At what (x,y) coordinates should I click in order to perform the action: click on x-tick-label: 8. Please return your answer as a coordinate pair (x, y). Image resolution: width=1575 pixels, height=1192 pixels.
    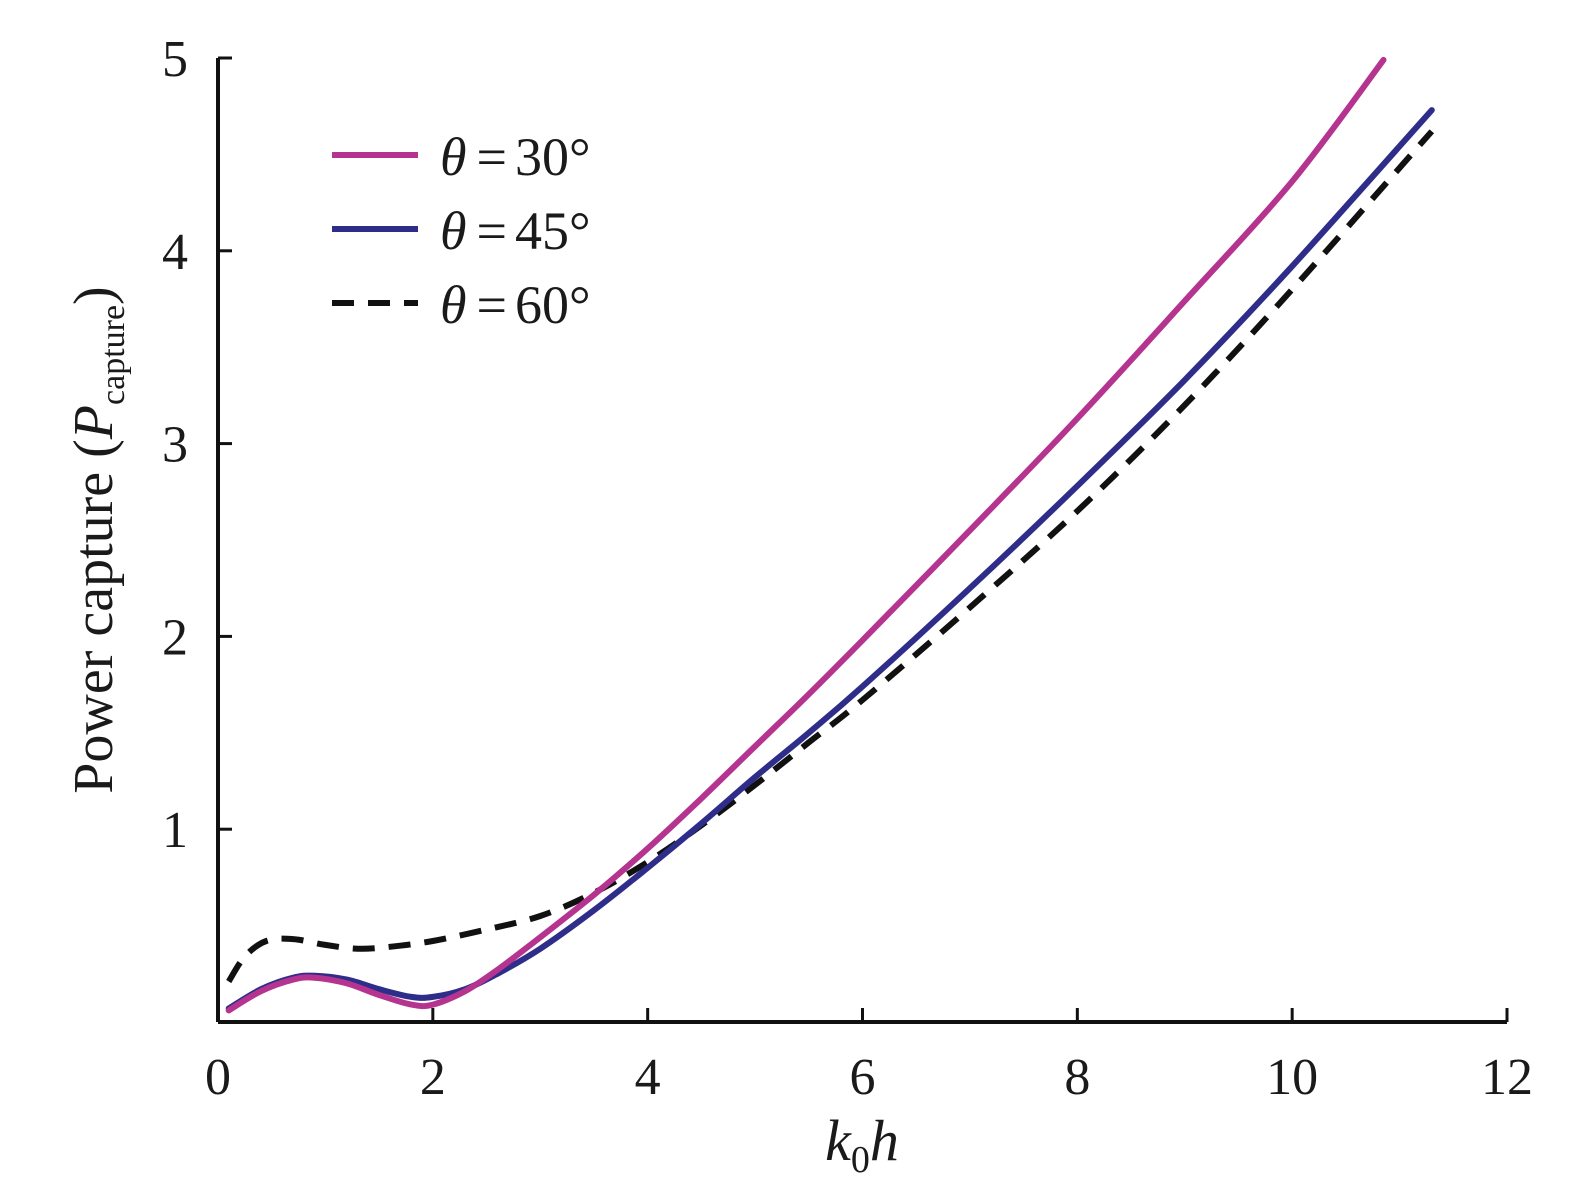
    Looking at the image, I should click on (1077, 1077).